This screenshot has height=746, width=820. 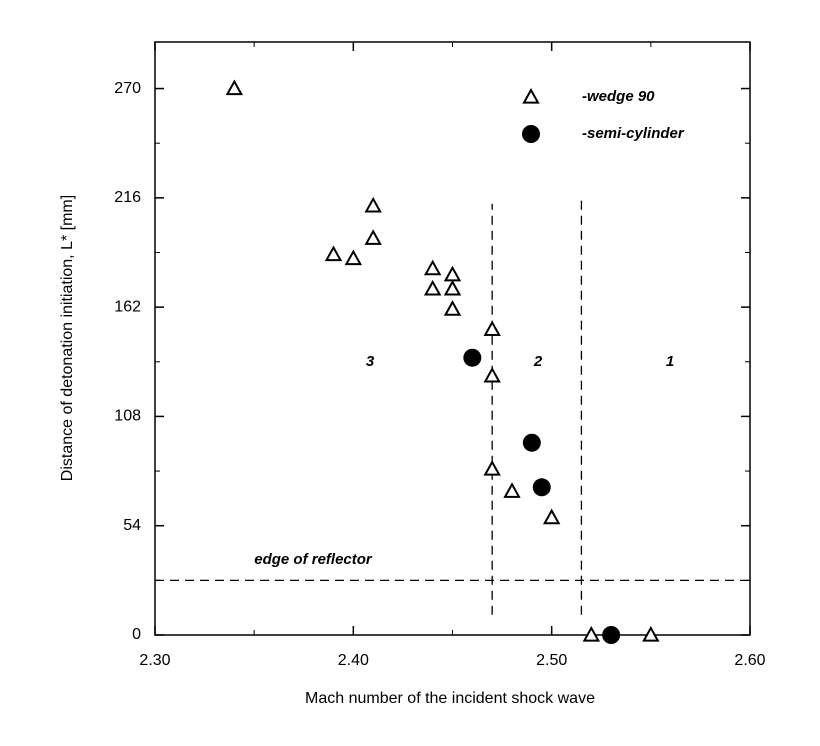 What do you see at coordinates (551, 660) in the screenshot?
I see `x-tick-label: 2.50` at bounding box center [551, 660].